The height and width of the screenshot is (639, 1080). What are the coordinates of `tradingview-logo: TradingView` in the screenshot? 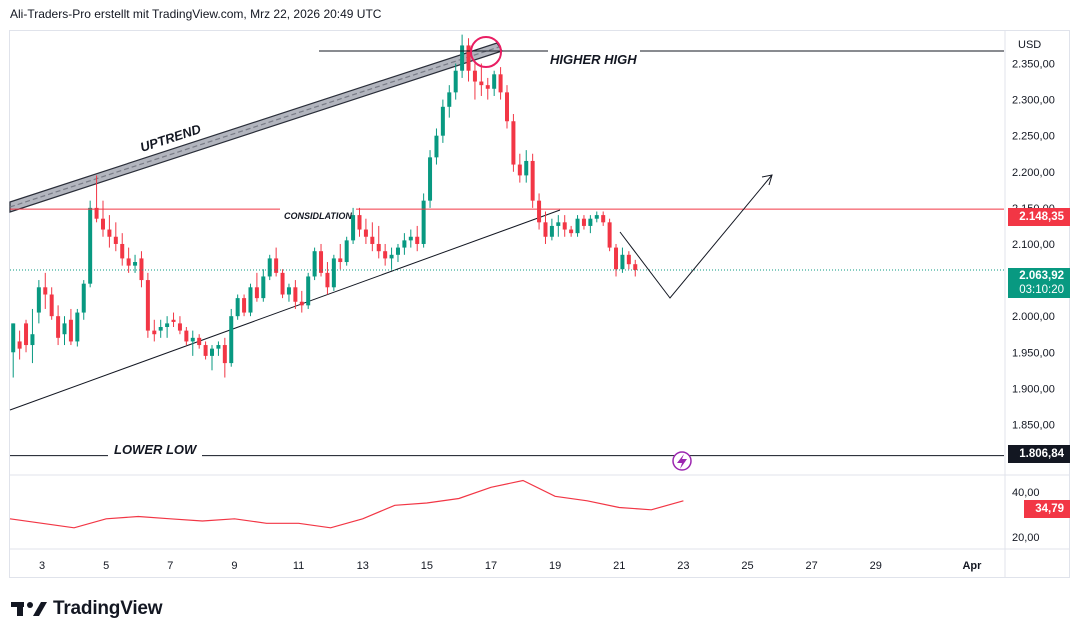 It's located at (87, 609).